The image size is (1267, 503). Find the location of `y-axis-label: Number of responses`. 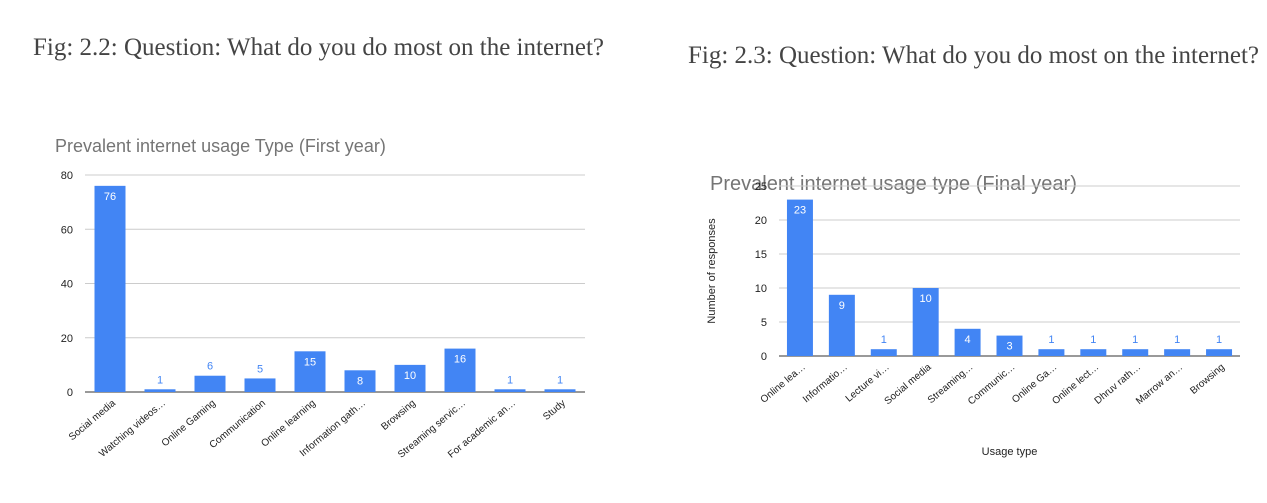

y-axis-label: Number of responses is located at coordinates (712, 271).